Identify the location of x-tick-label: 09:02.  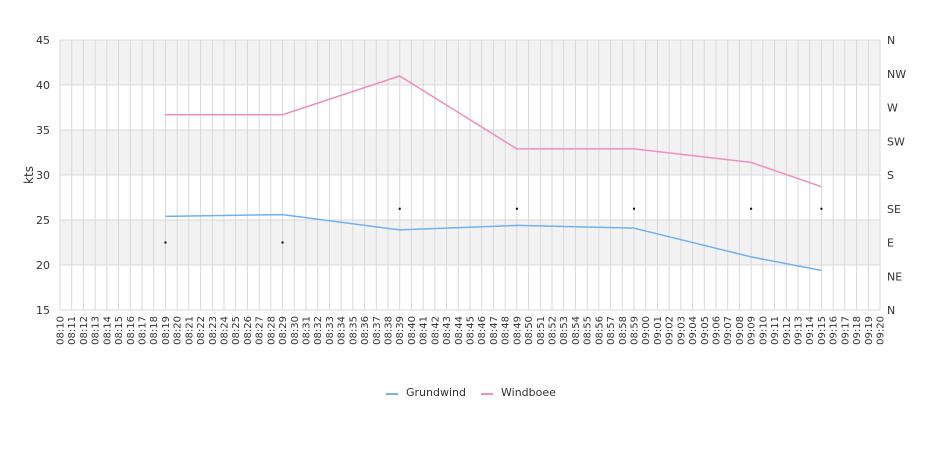
(670, 330).